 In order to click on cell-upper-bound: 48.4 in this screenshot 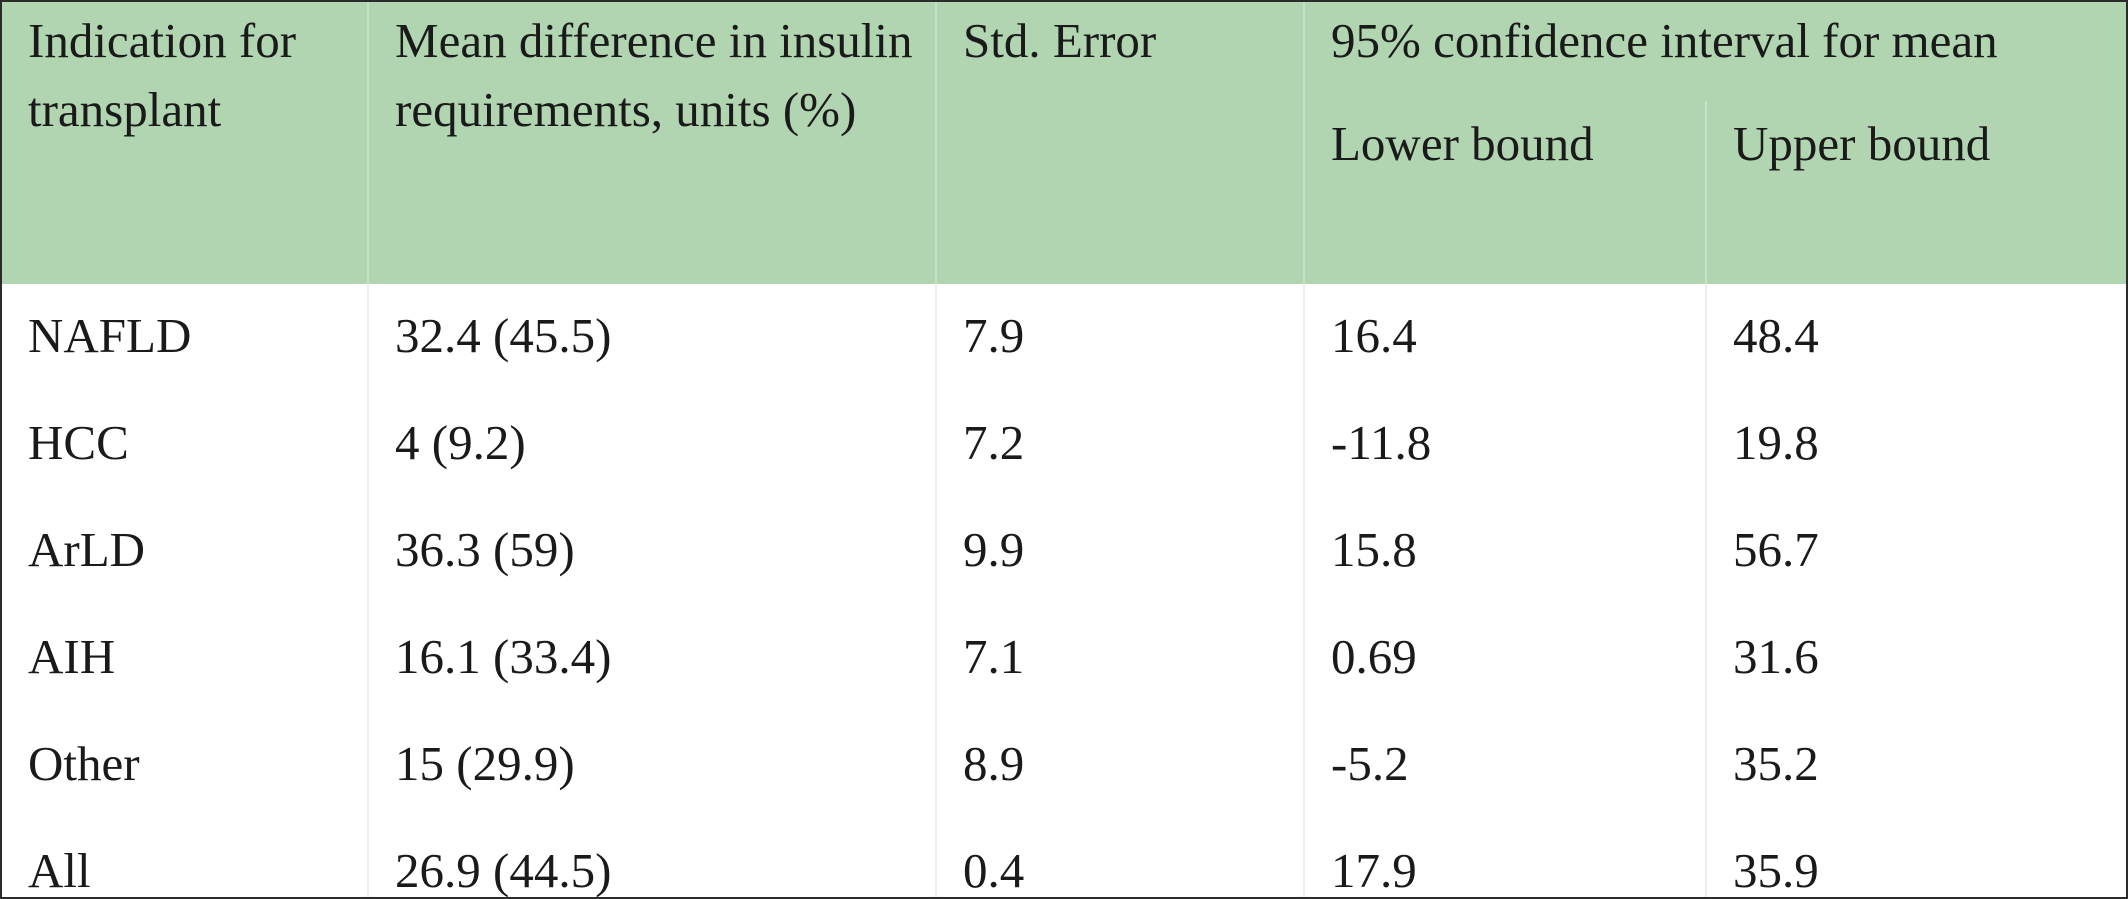, I will do `click(1915, 336)`.